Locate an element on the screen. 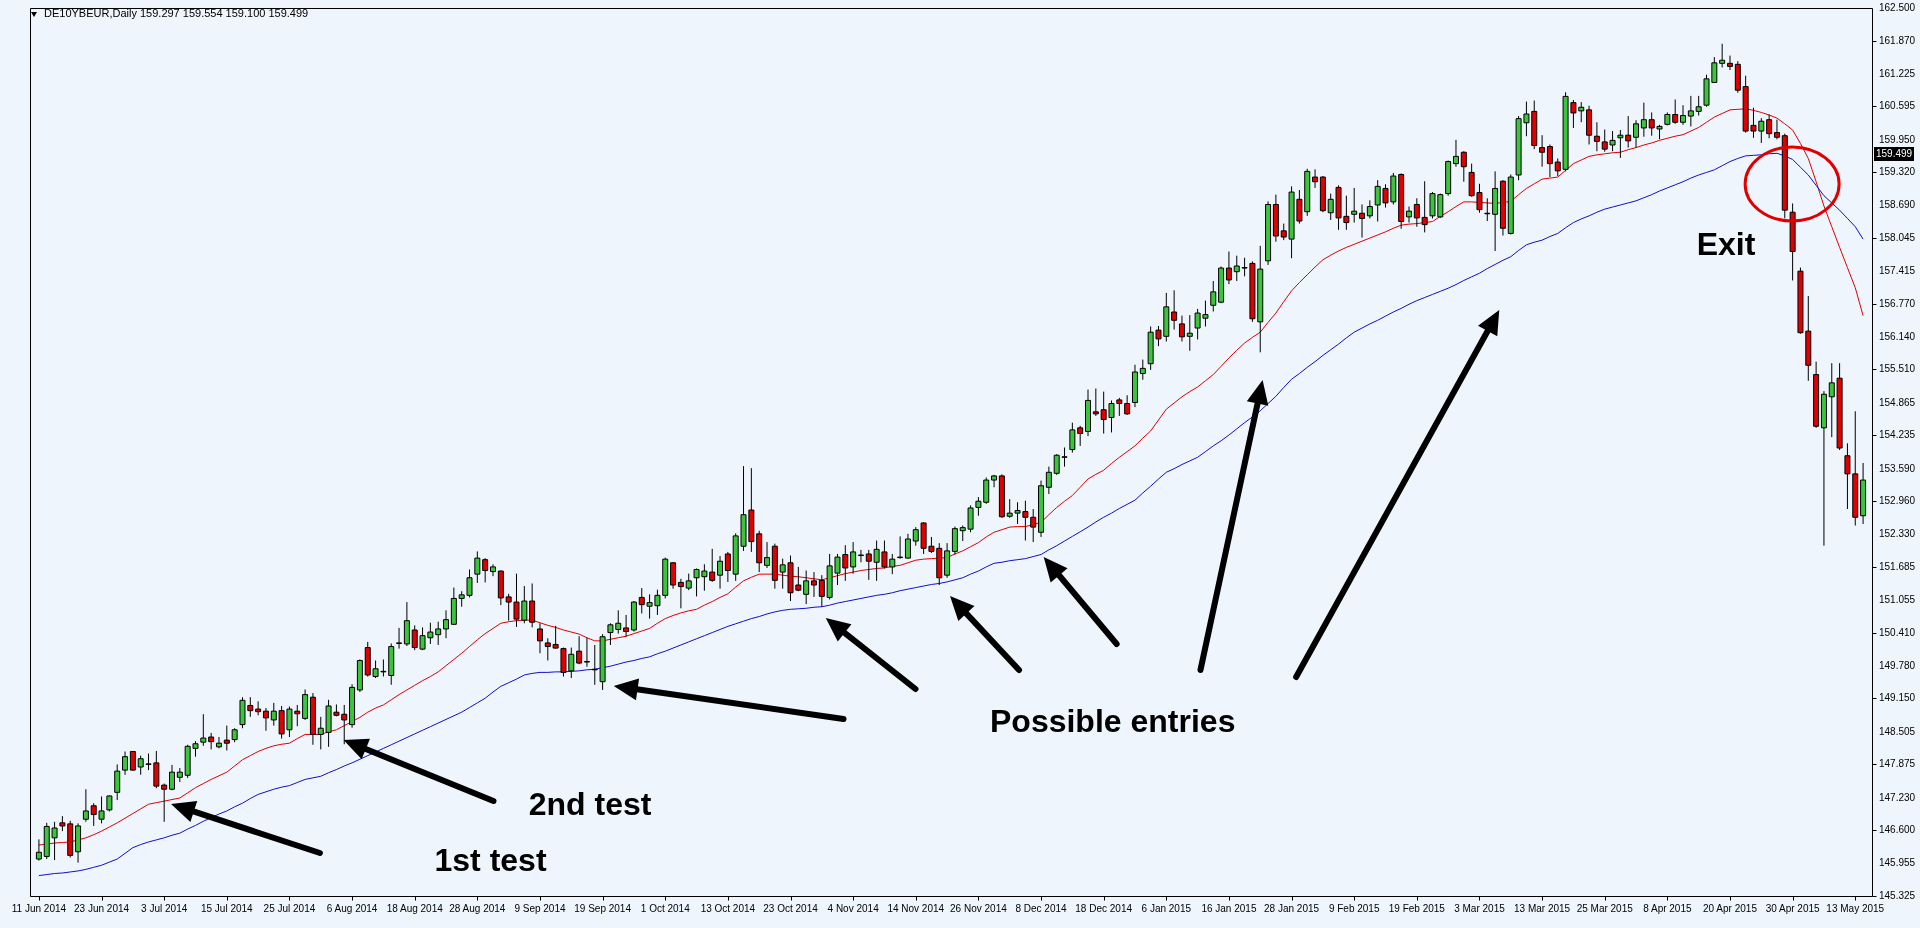 The width and height of the screenshot is (1920, 928). y-tick-label: 154.865 is located at coordinates (1897, 402).